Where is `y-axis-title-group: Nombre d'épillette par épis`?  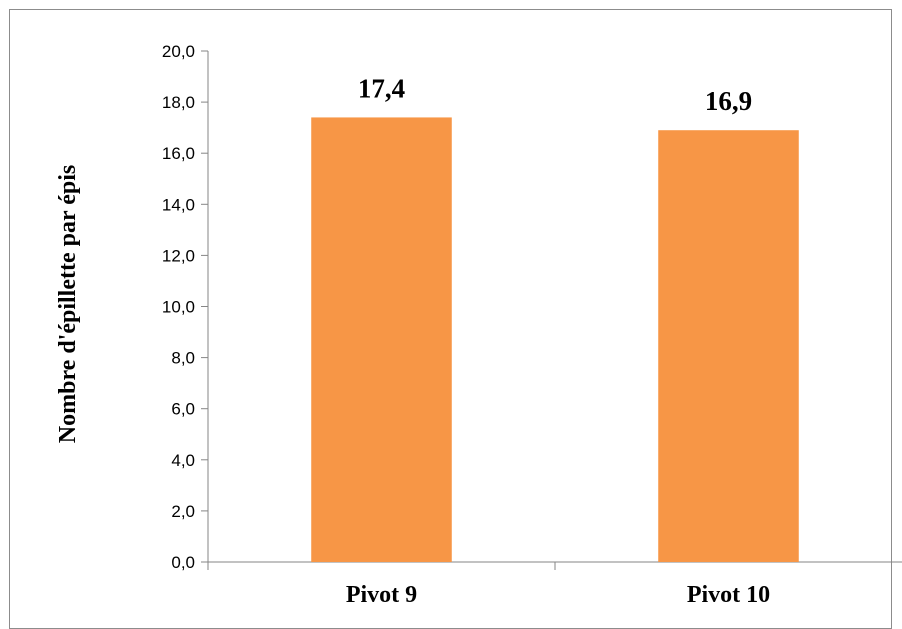
y-axis-title-group: Nombre d'épillette par épis is located at coordinates (68, 304).